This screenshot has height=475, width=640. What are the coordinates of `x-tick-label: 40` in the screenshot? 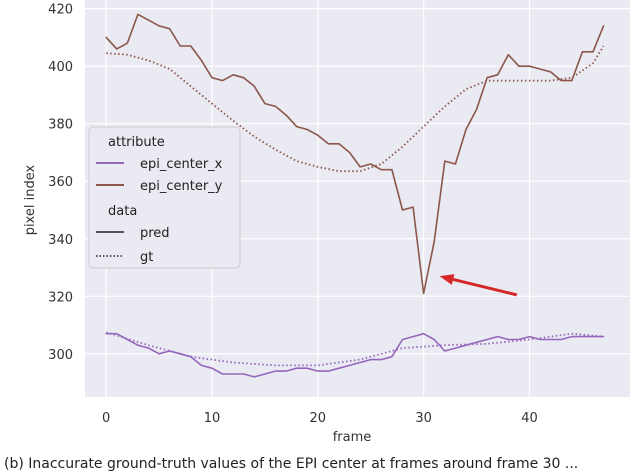 It's located at (529, 418).